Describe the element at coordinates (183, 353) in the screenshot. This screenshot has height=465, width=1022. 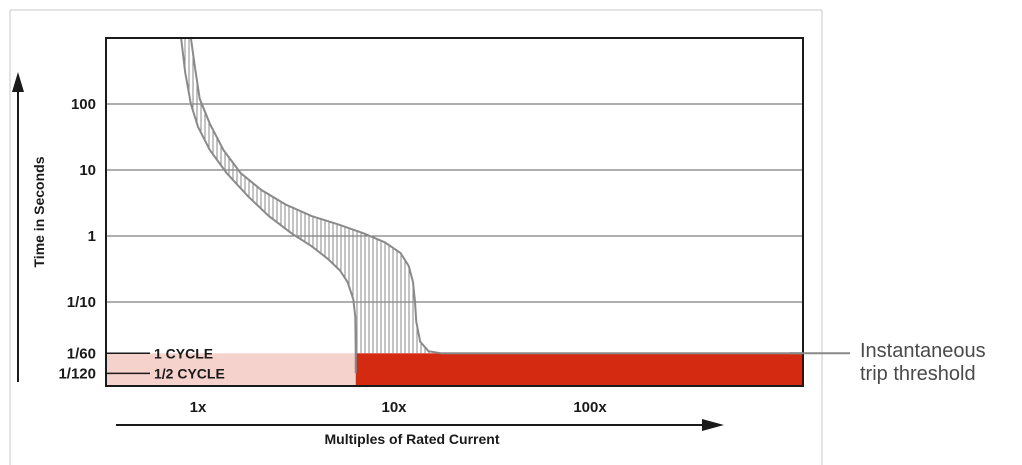
I see `cycle-marker-label: 1 CYCLE` at that location.